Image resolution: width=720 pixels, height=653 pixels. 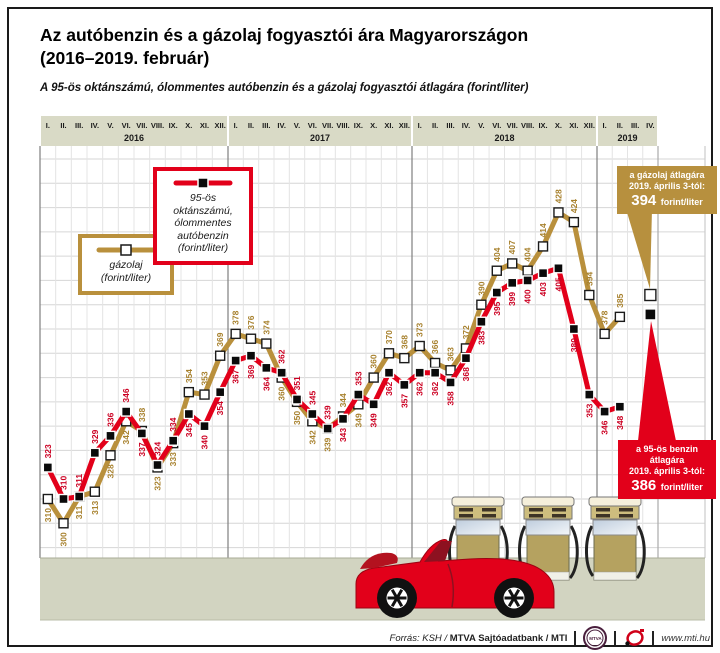 I want to click on title-line-2: (2016–2019. február), so click(x=125, y=58).